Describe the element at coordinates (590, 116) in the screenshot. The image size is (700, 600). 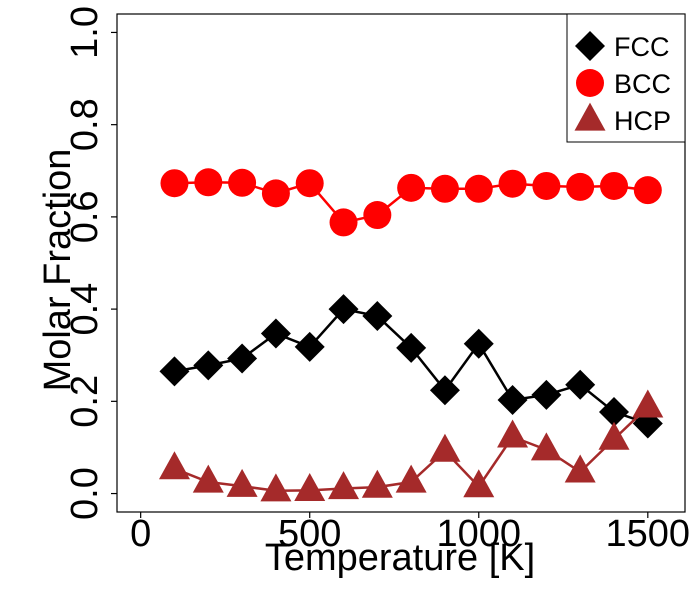
I see `legend-marker-hcp` at that location.